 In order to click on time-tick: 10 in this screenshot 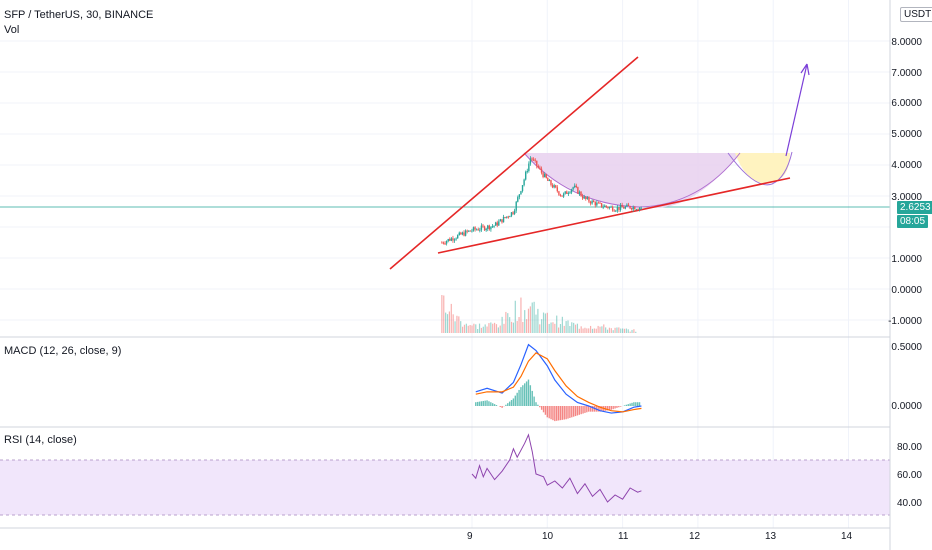, I will do `click(548, 536)`.